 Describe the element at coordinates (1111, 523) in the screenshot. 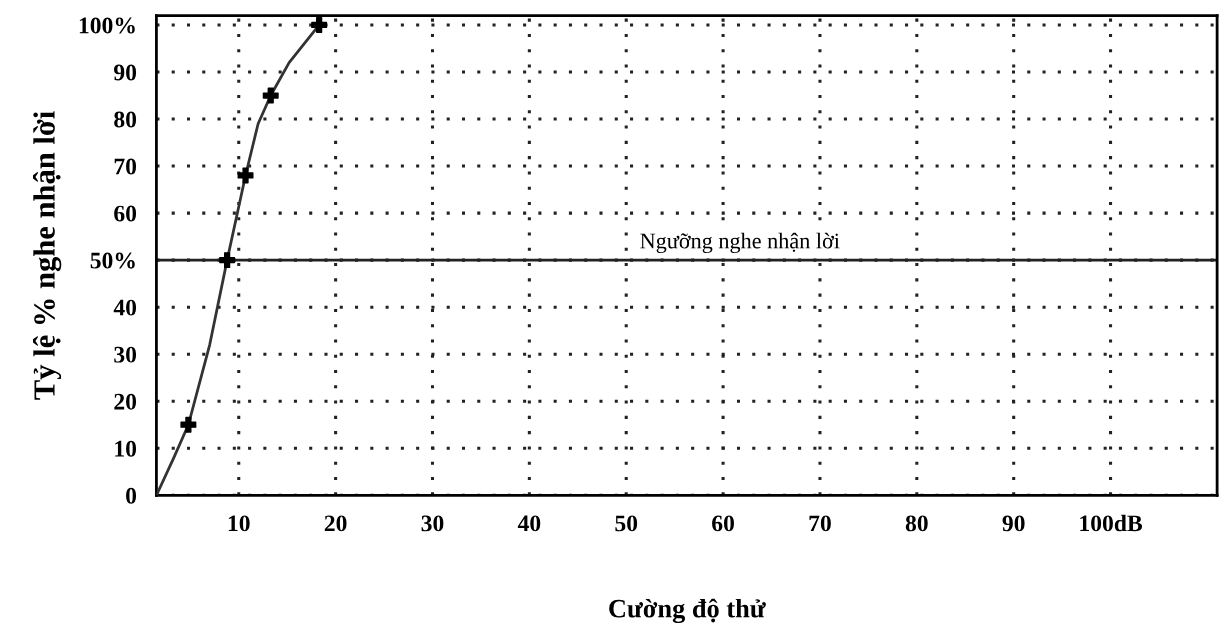

I see `x-tick-label: 100dB` at that location.